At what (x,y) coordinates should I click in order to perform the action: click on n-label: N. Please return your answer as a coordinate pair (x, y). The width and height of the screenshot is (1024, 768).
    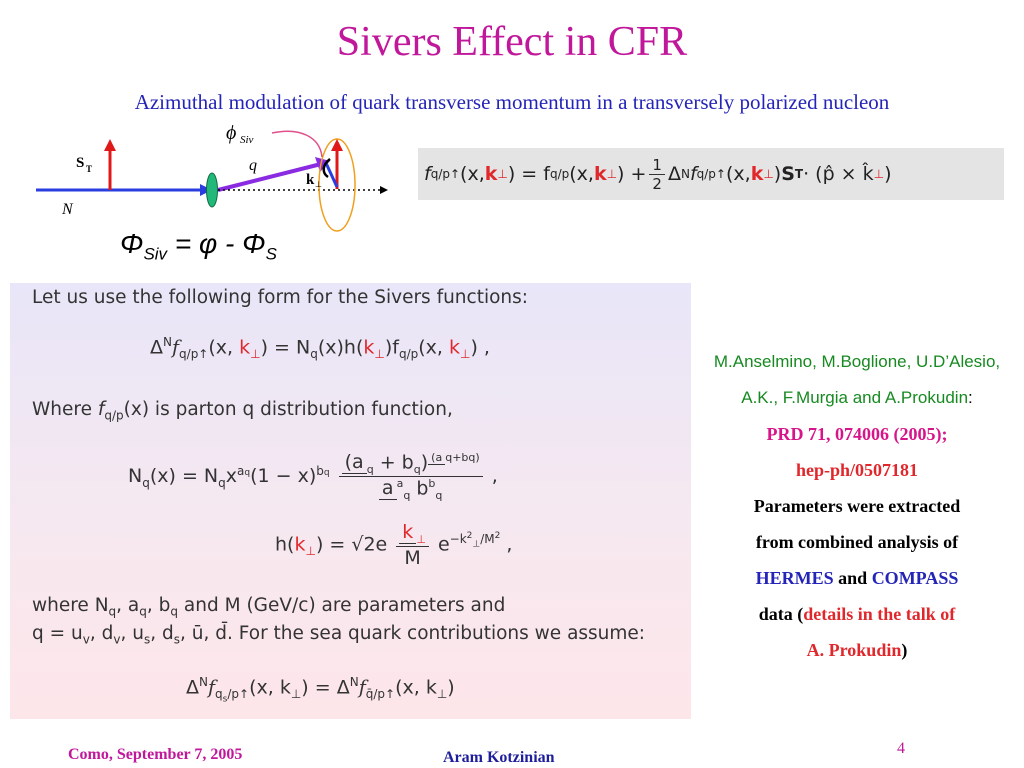
    Looking at the image, I should click on (67, 209).